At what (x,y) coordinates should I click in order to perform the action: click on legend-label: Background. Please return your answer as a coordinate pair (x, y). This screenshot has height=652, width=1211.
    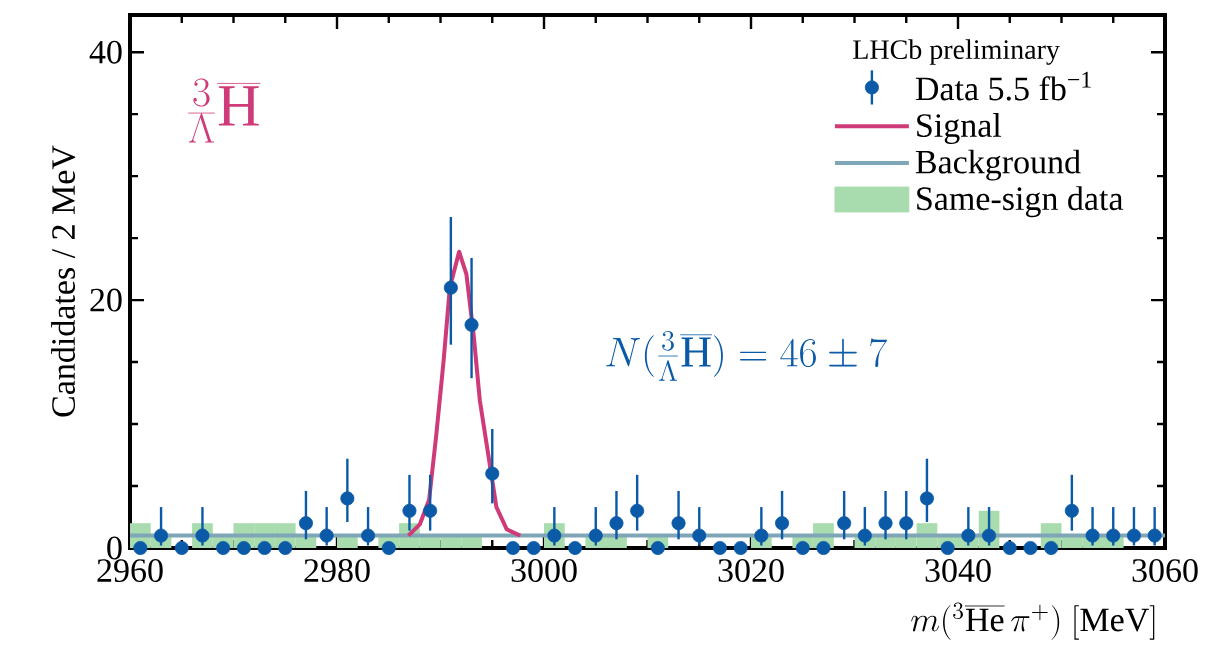
    Looking at the image, I should click on (998, 165).